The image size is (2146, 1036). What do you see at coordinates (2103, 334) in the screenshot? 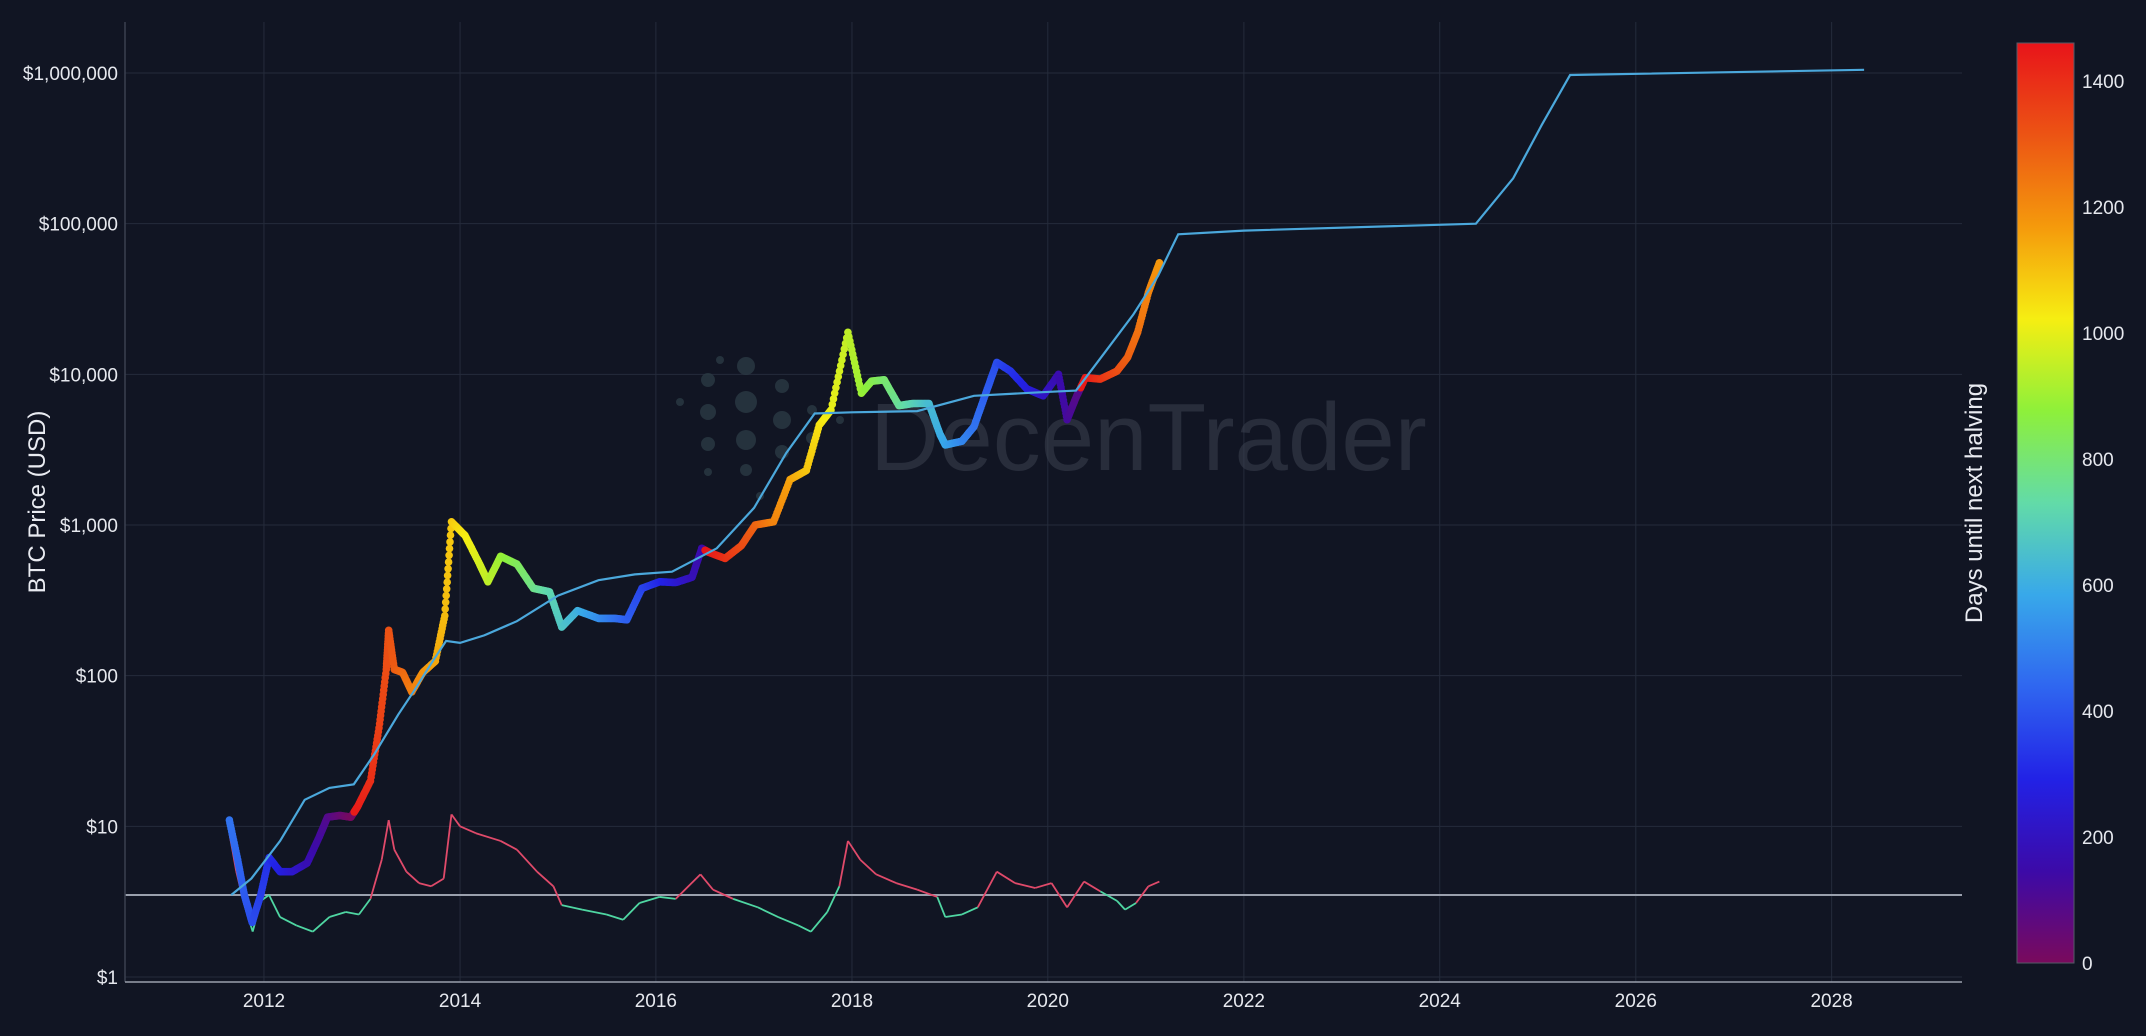
I see `colorbar-tick-label: 1000` at bounding box center [2103, 334].